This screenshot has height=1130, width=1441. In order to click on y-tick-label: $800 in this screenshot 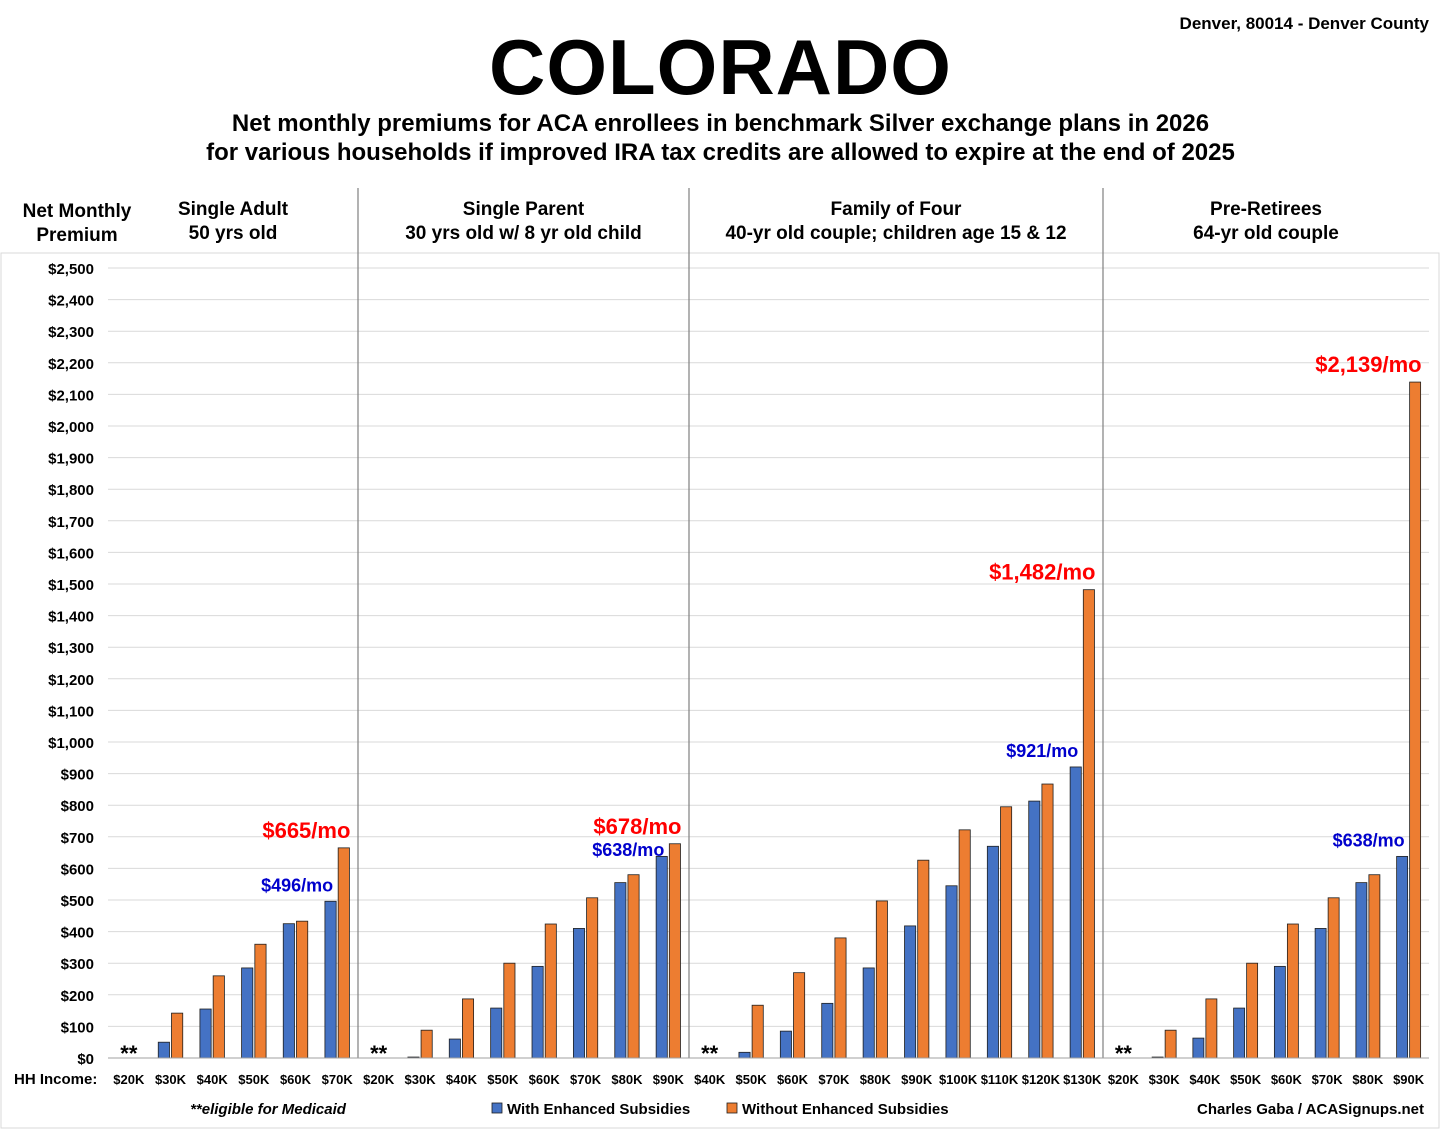, I will do `click(77, 806)`.